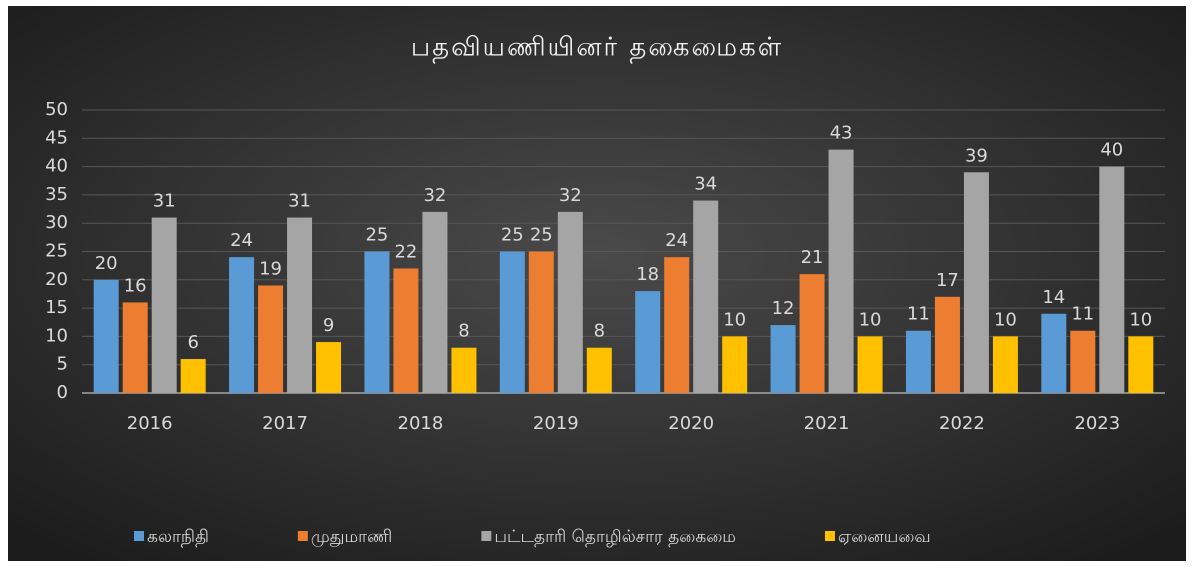  Describe the element at coordinates (421, 423) in the screenshot. I see `x-tick-label: 2018` at that location.